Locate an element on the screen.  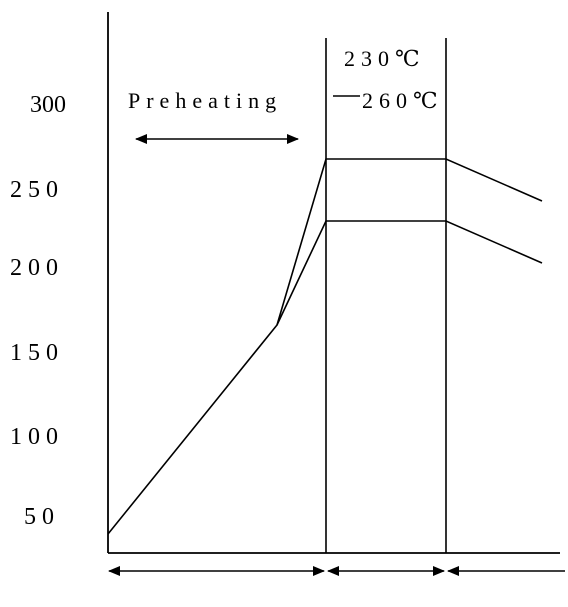
temp-label-260: 260℃ is located at coordinates (403, 100).